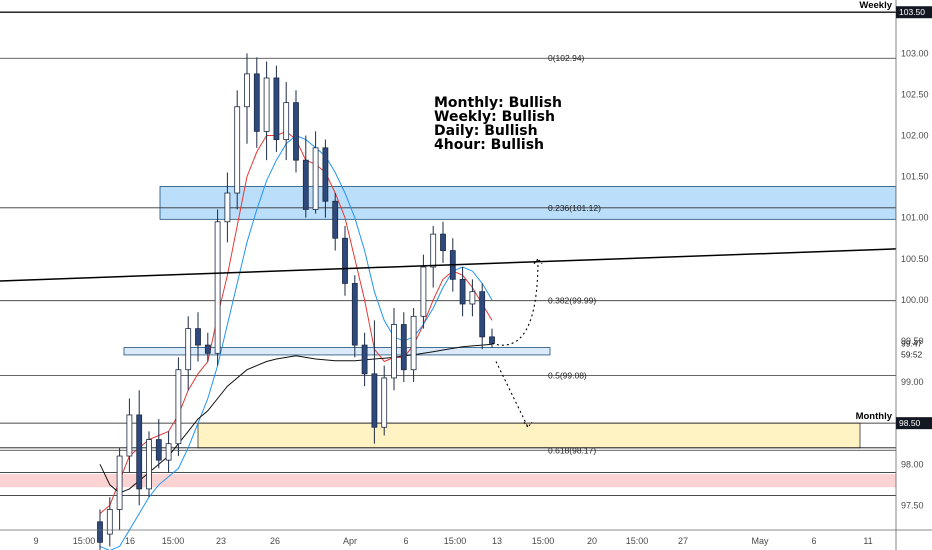  Describe the element at coordinates (912, 12) in the screenshot. I see `price-tag-label: 103.50` at that location.